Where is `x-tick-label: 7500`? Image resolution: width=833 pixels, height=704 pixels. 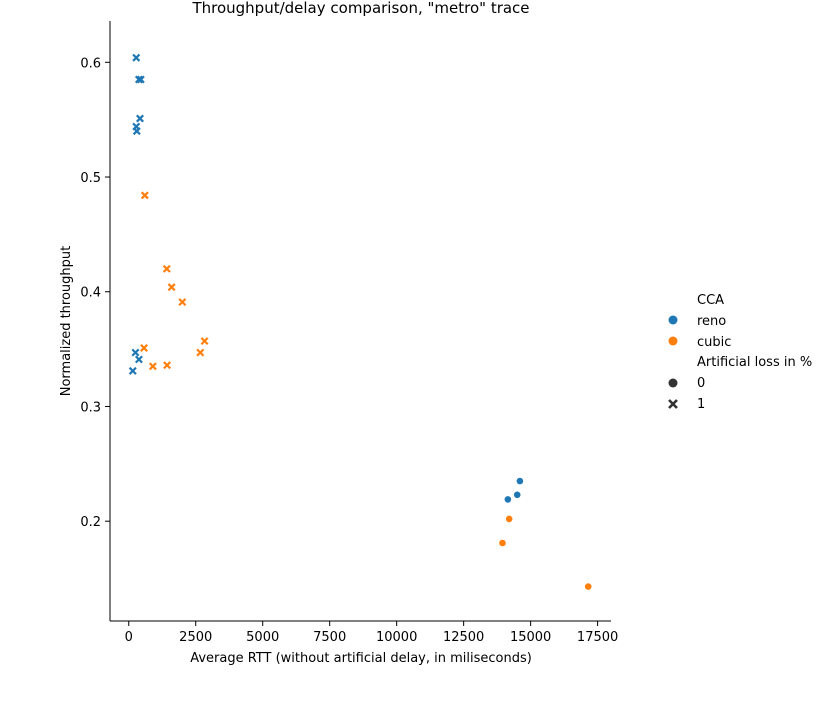 x-tick-label: 7500 is located at coordinates (329, 637).